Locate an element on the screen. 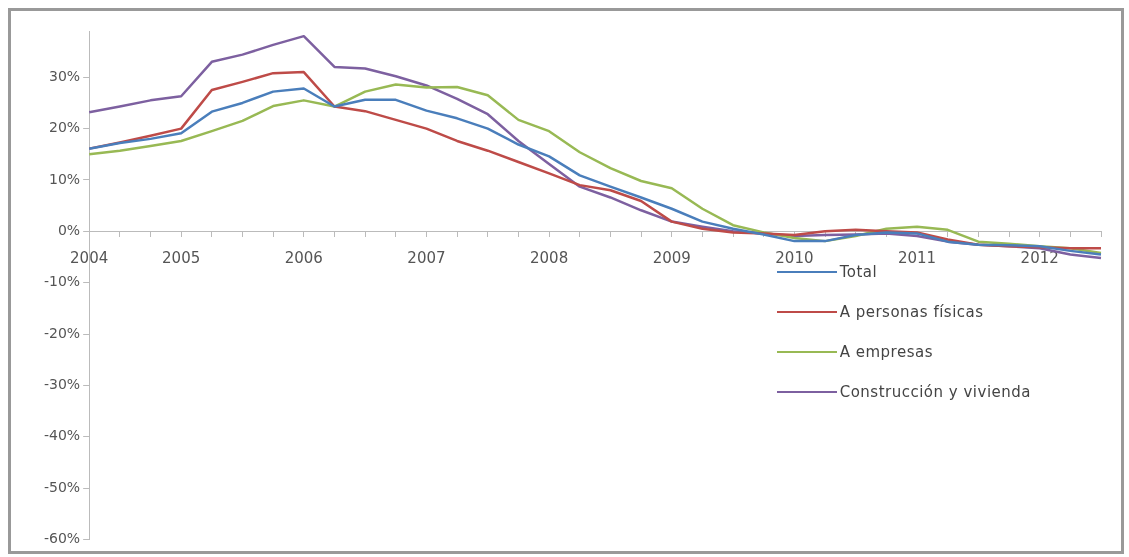  y-tick-label: 0% is located at coordinates (69, 230).